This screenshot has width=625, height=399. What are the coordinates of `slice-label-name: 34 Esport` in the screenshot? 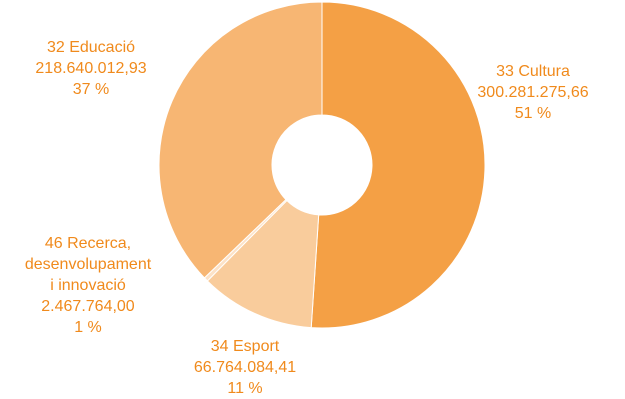 It's located at (245, 346).